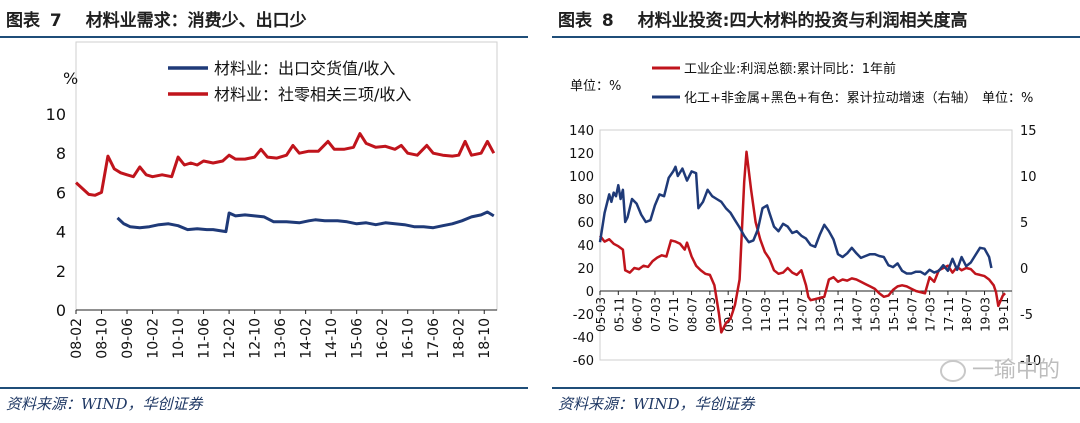 The height and width of the screenshot is (423, 1080). I want to click on y-tick-label: 8, so click(61, 153).